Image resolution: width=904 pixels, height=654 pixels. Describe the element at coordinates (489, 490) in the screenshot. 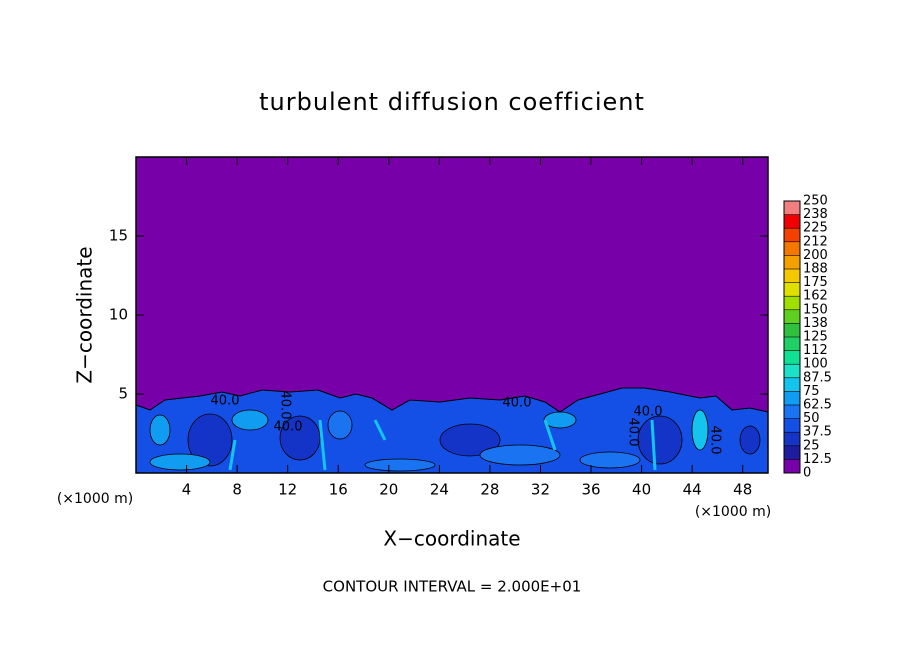

I see `x-tick-label: 28` at that location.